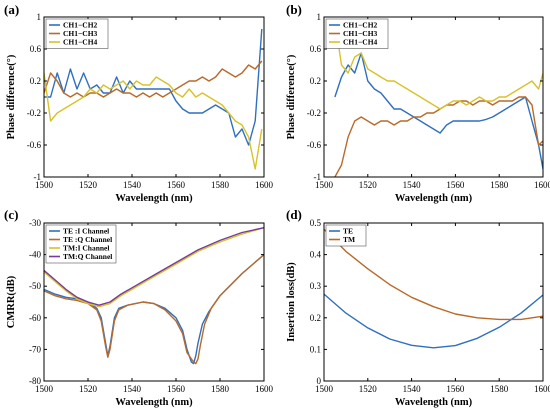 The height and width of the screenshot is (411, 550). Describe the element at coordinates (35, 318) in the screenshot. I see `y-tick-label: -60` at that location.